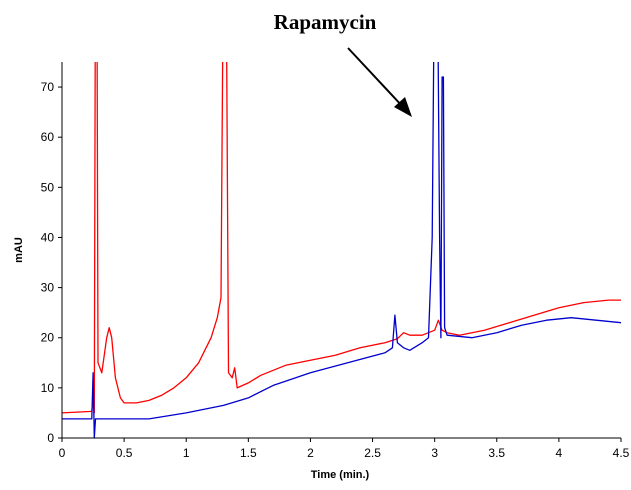 Image resolution: width=631 pixels, height=490 pixels. Describe the element at coordinates (310, 453) in the screenshot. I see `x-tick-label: 2` at that location.